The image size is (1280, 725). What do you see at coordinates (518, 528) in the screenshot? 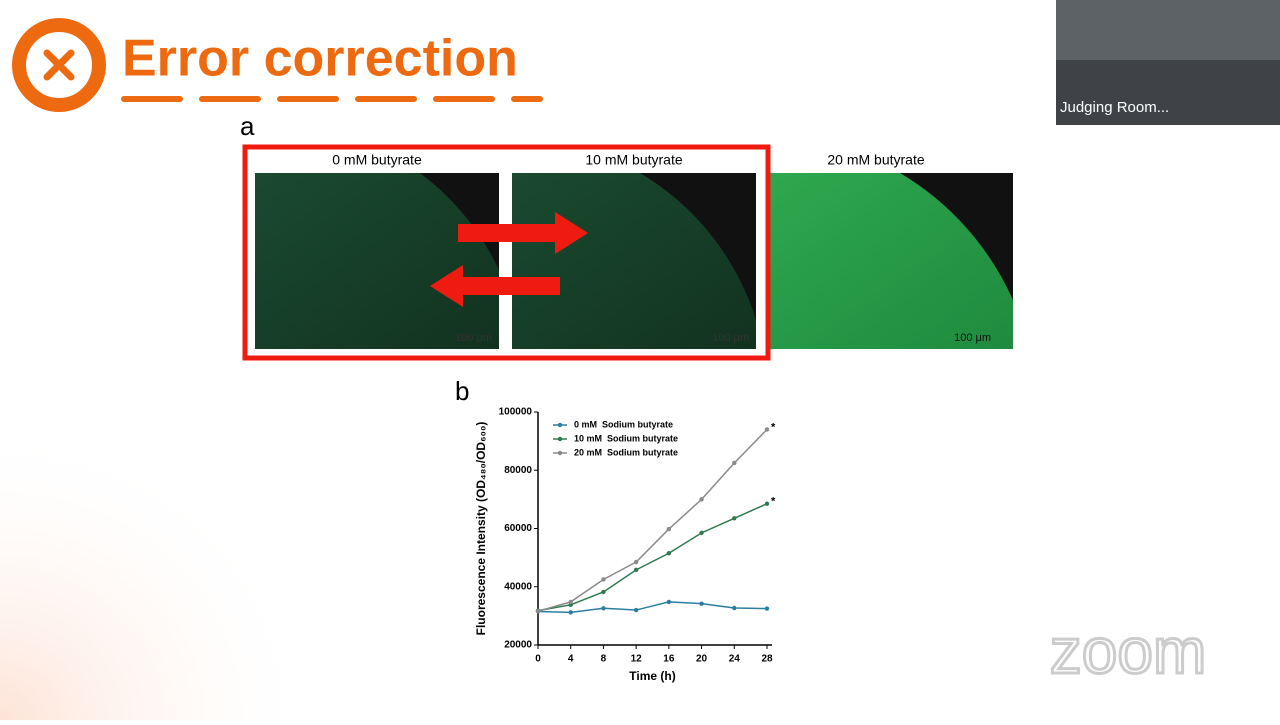
I see `y-tick-label: 60000` at bounding box center [518, 528].